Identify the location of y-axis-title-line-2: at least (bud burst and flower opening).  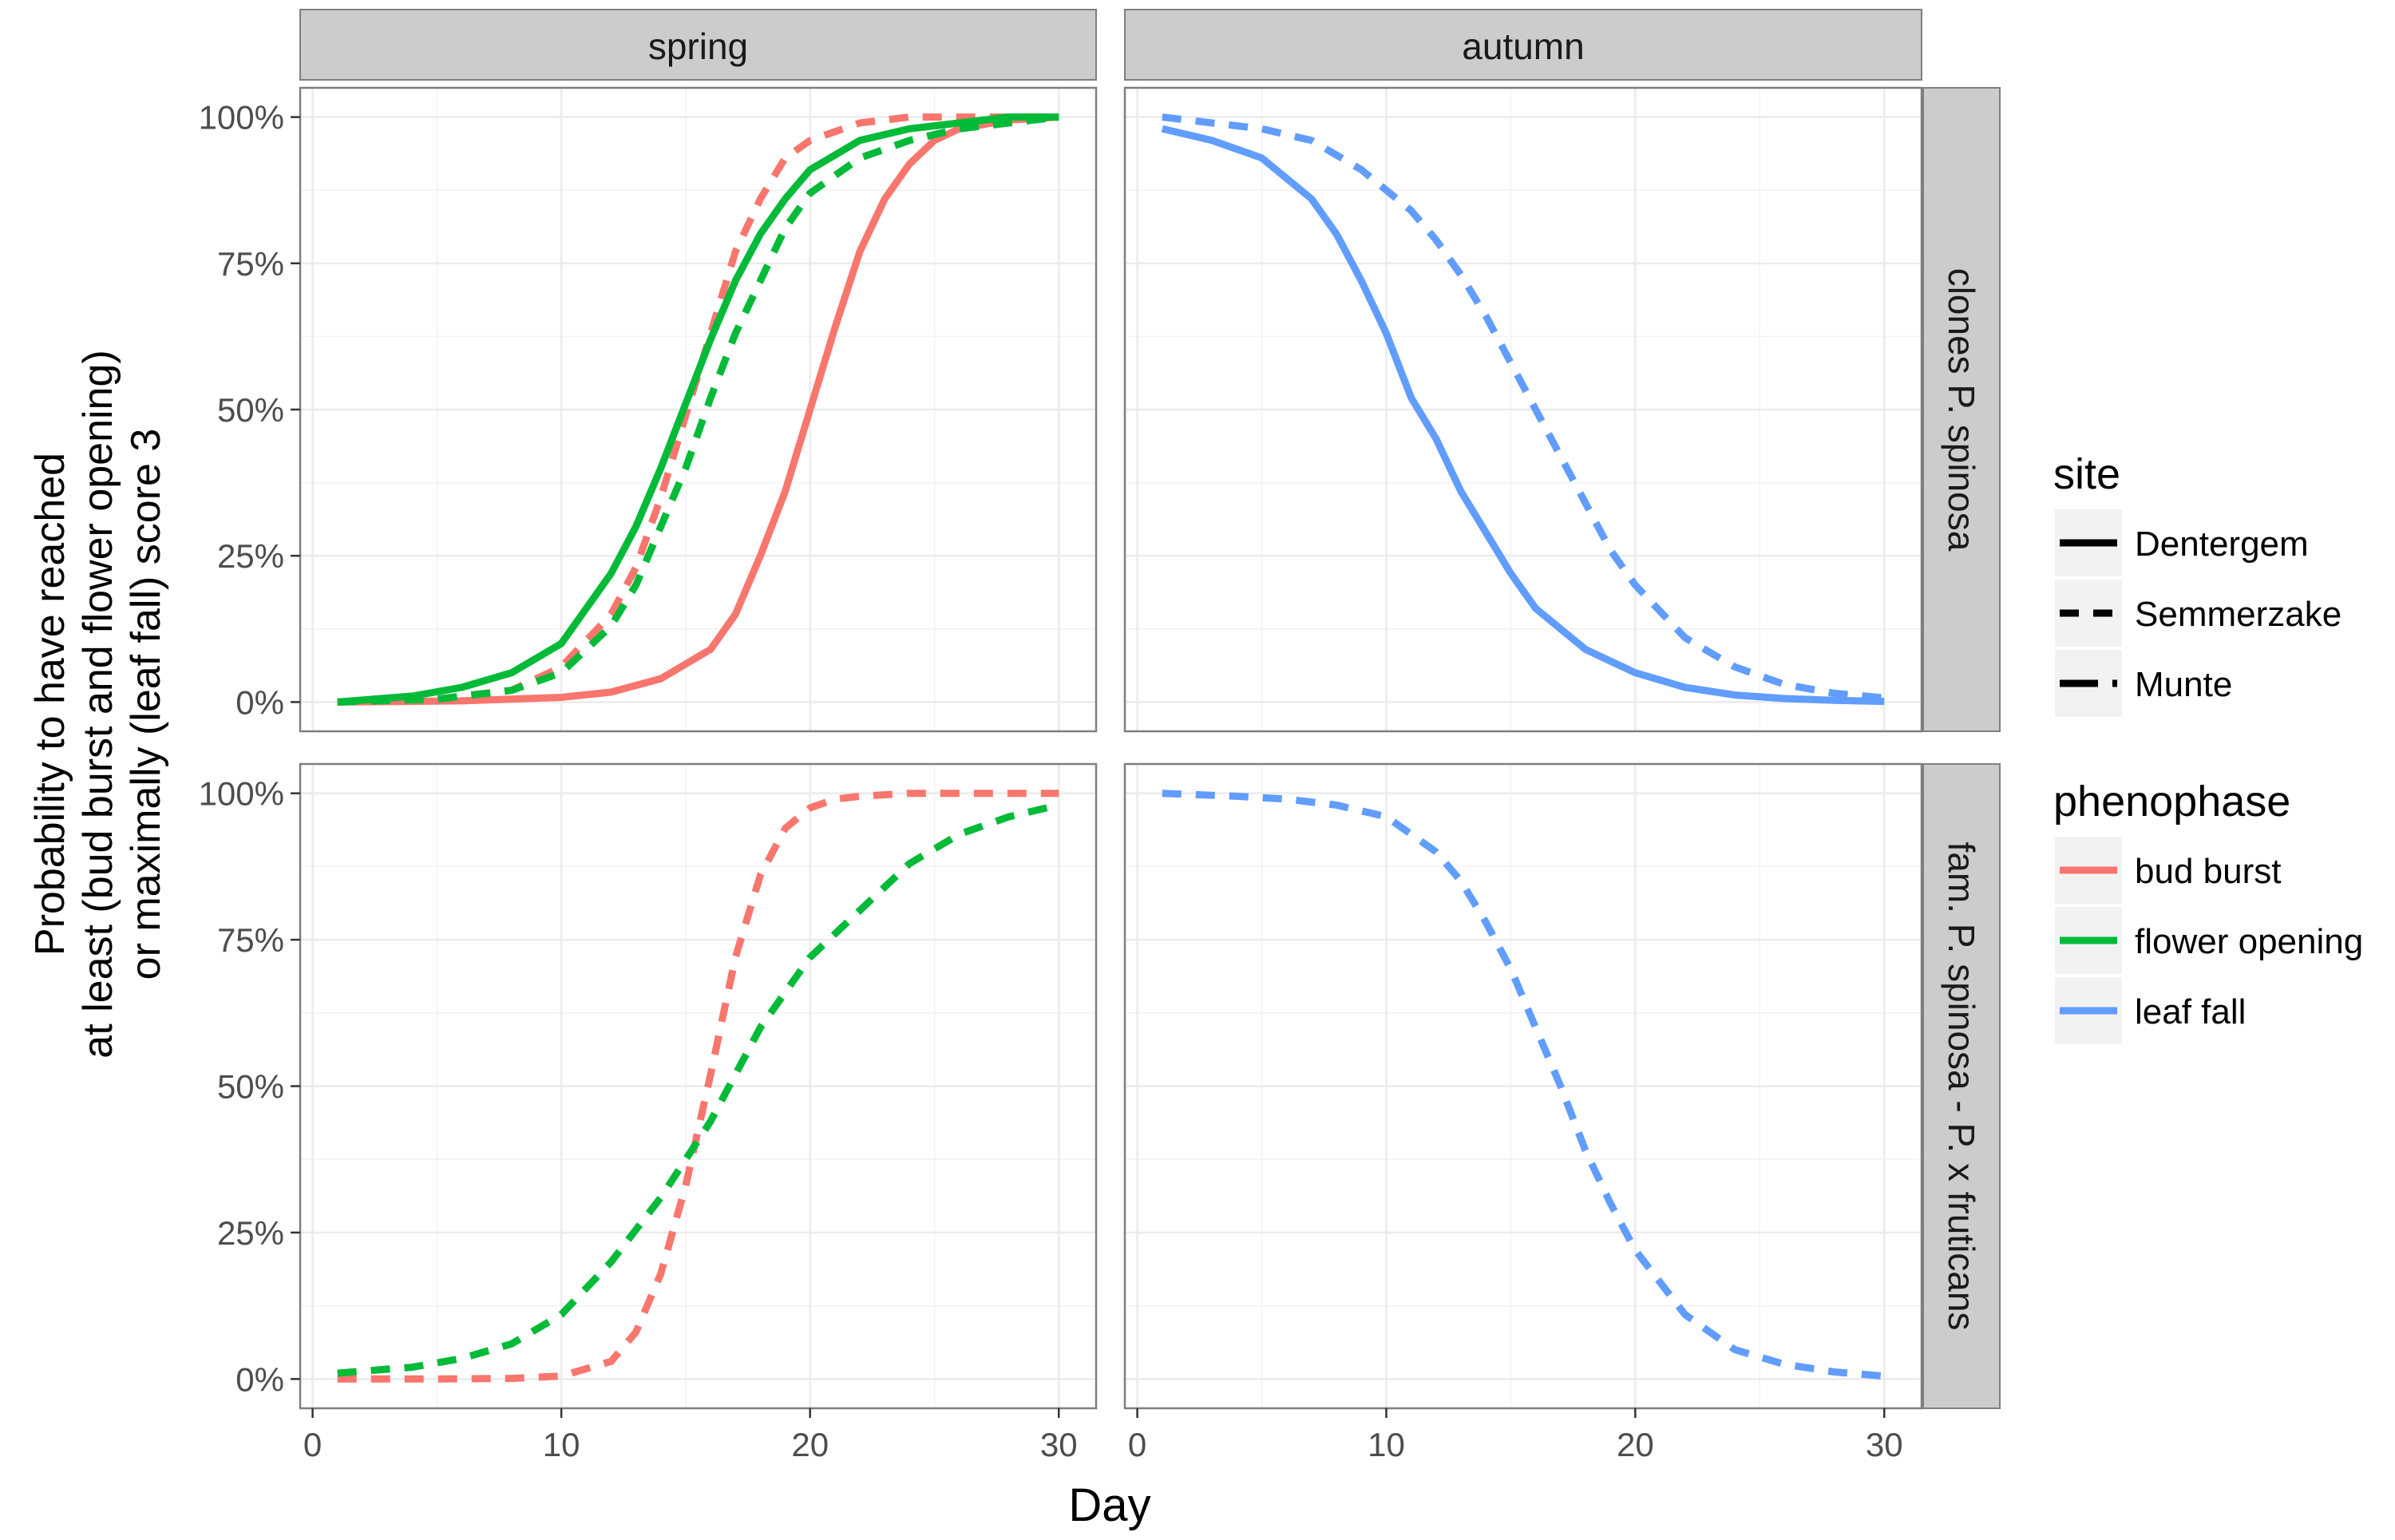
(98, 704).